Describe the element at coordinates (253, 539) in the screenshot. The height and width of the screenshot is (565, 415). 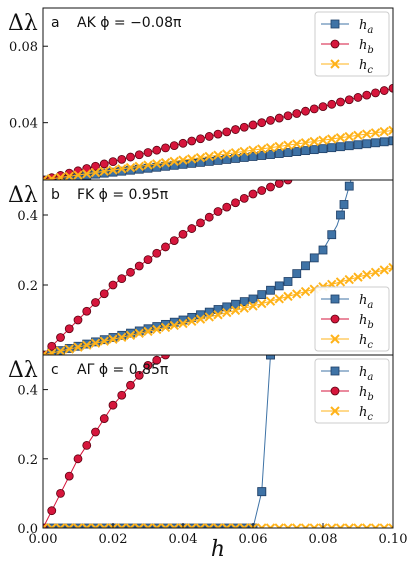
I see `x-tick-label: 0.06` at that location.